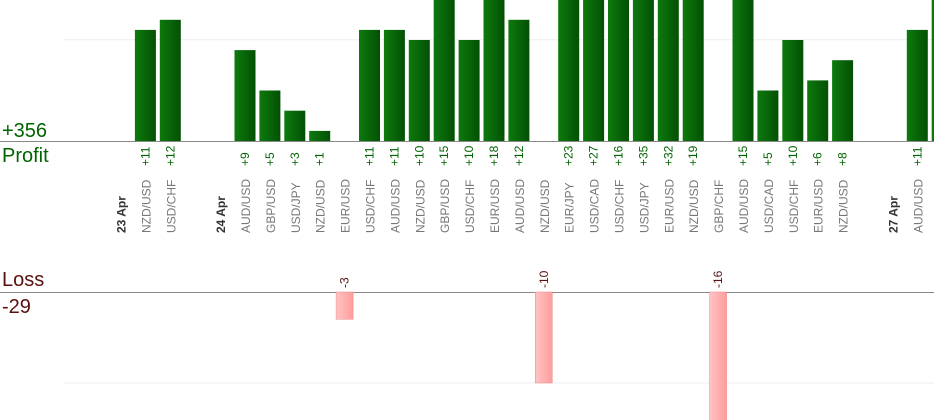 The image size is (934, 420). Describe the element at coordinates (295, 159) in the screenshot. I see `profit-value-label: +3` at that location.